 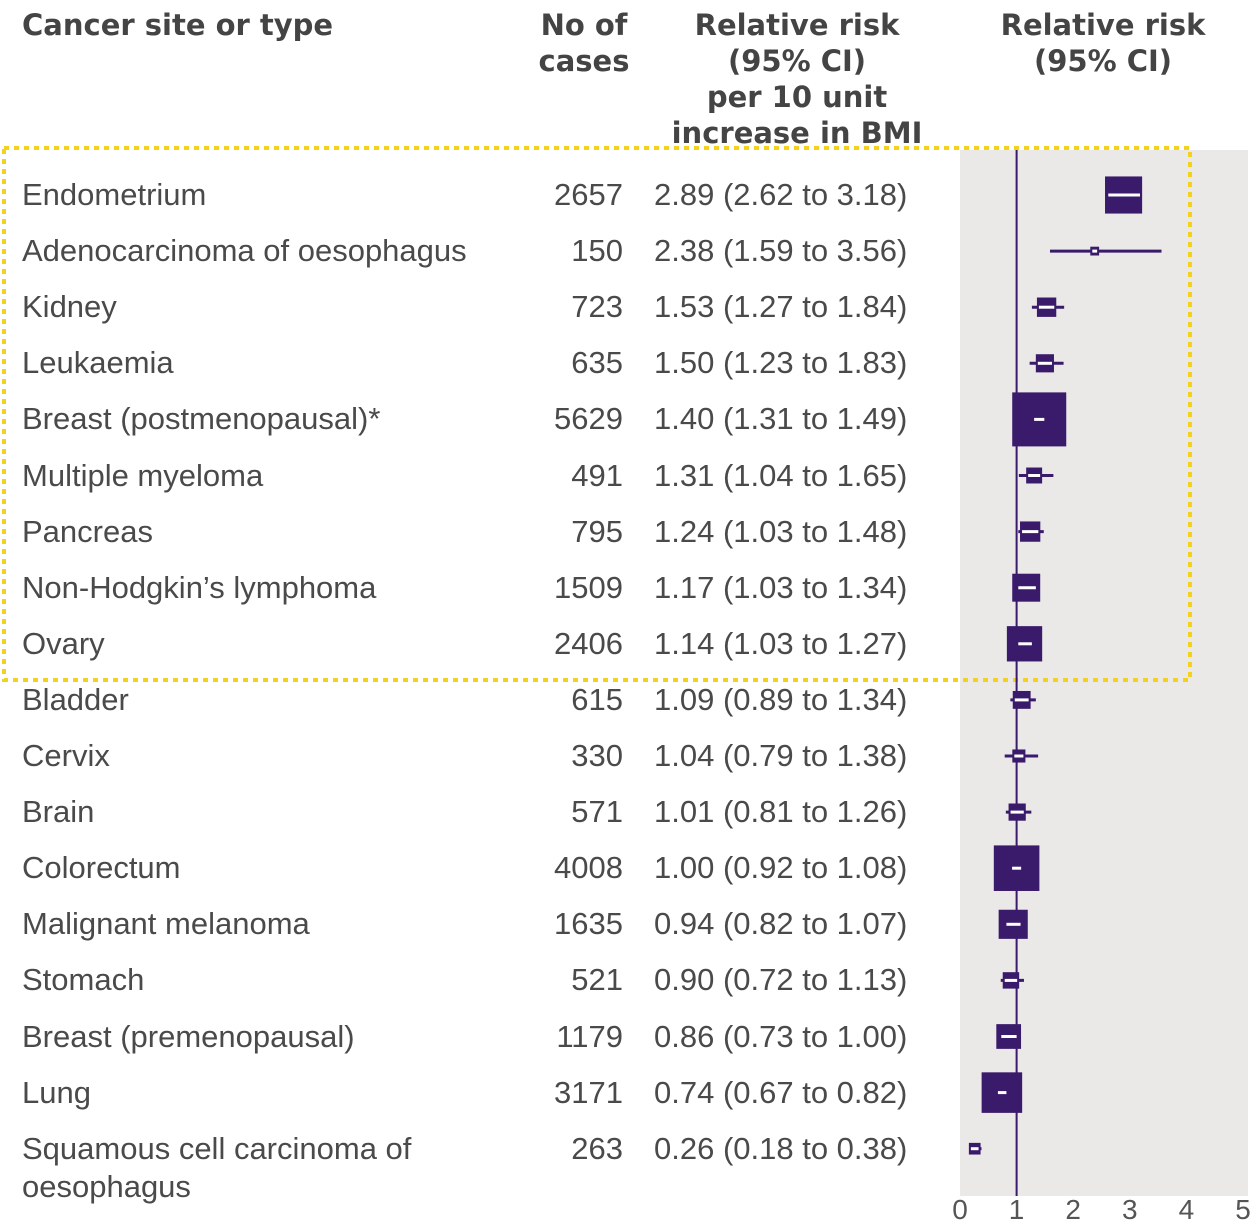 What do you see at coordinates (143, 475) in the screenshot?
I see `category-label: Multiple myeloma` at bounding box center [143, 475].